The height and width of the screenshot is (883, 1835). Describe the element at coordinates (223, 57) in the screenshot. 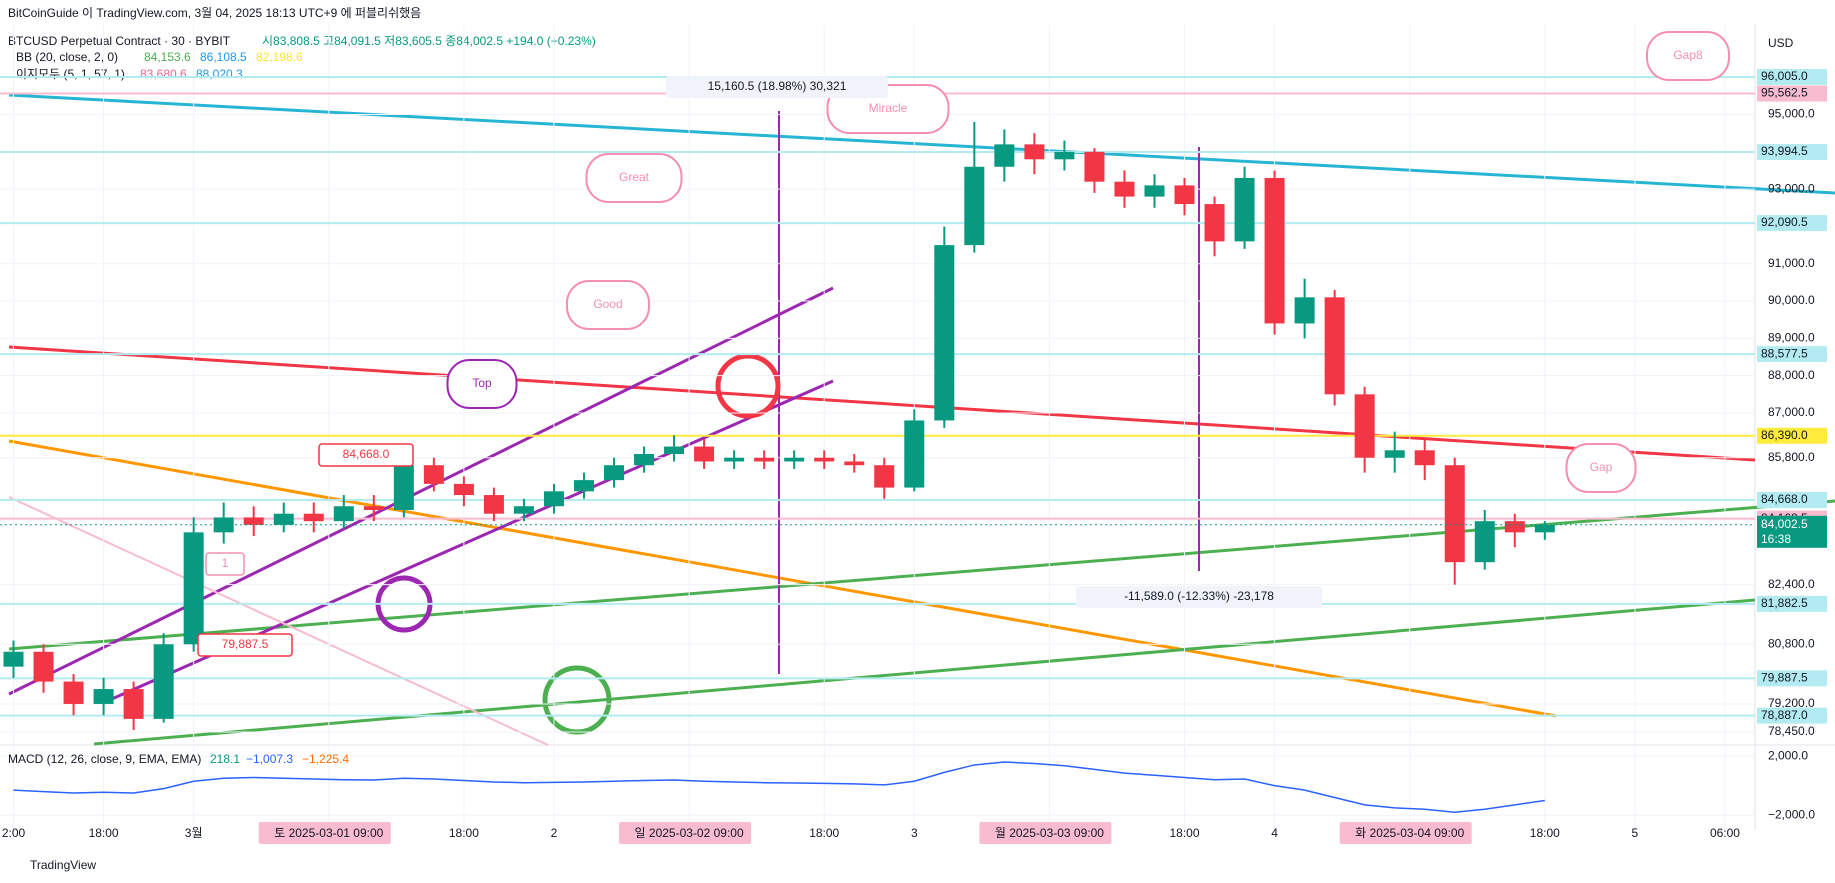

I see `bb-value: 86,108.5` at that location.